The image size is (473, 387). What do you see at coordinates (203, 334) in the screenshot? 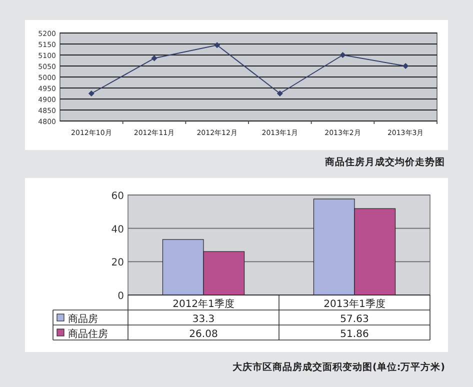
I see `data-label: 26.08` at bounding box center [203, 334].